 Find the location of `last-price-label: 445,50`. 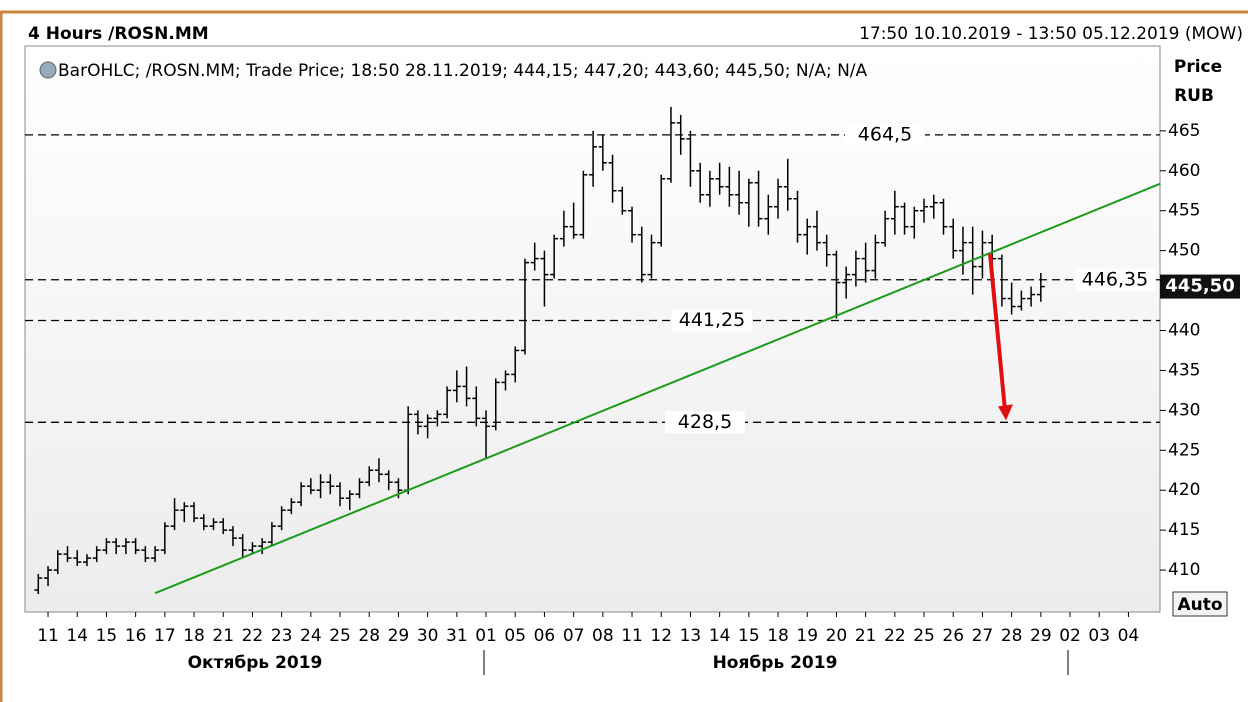

last-price-label: 445,50 is located at coordinates (1199, 286).